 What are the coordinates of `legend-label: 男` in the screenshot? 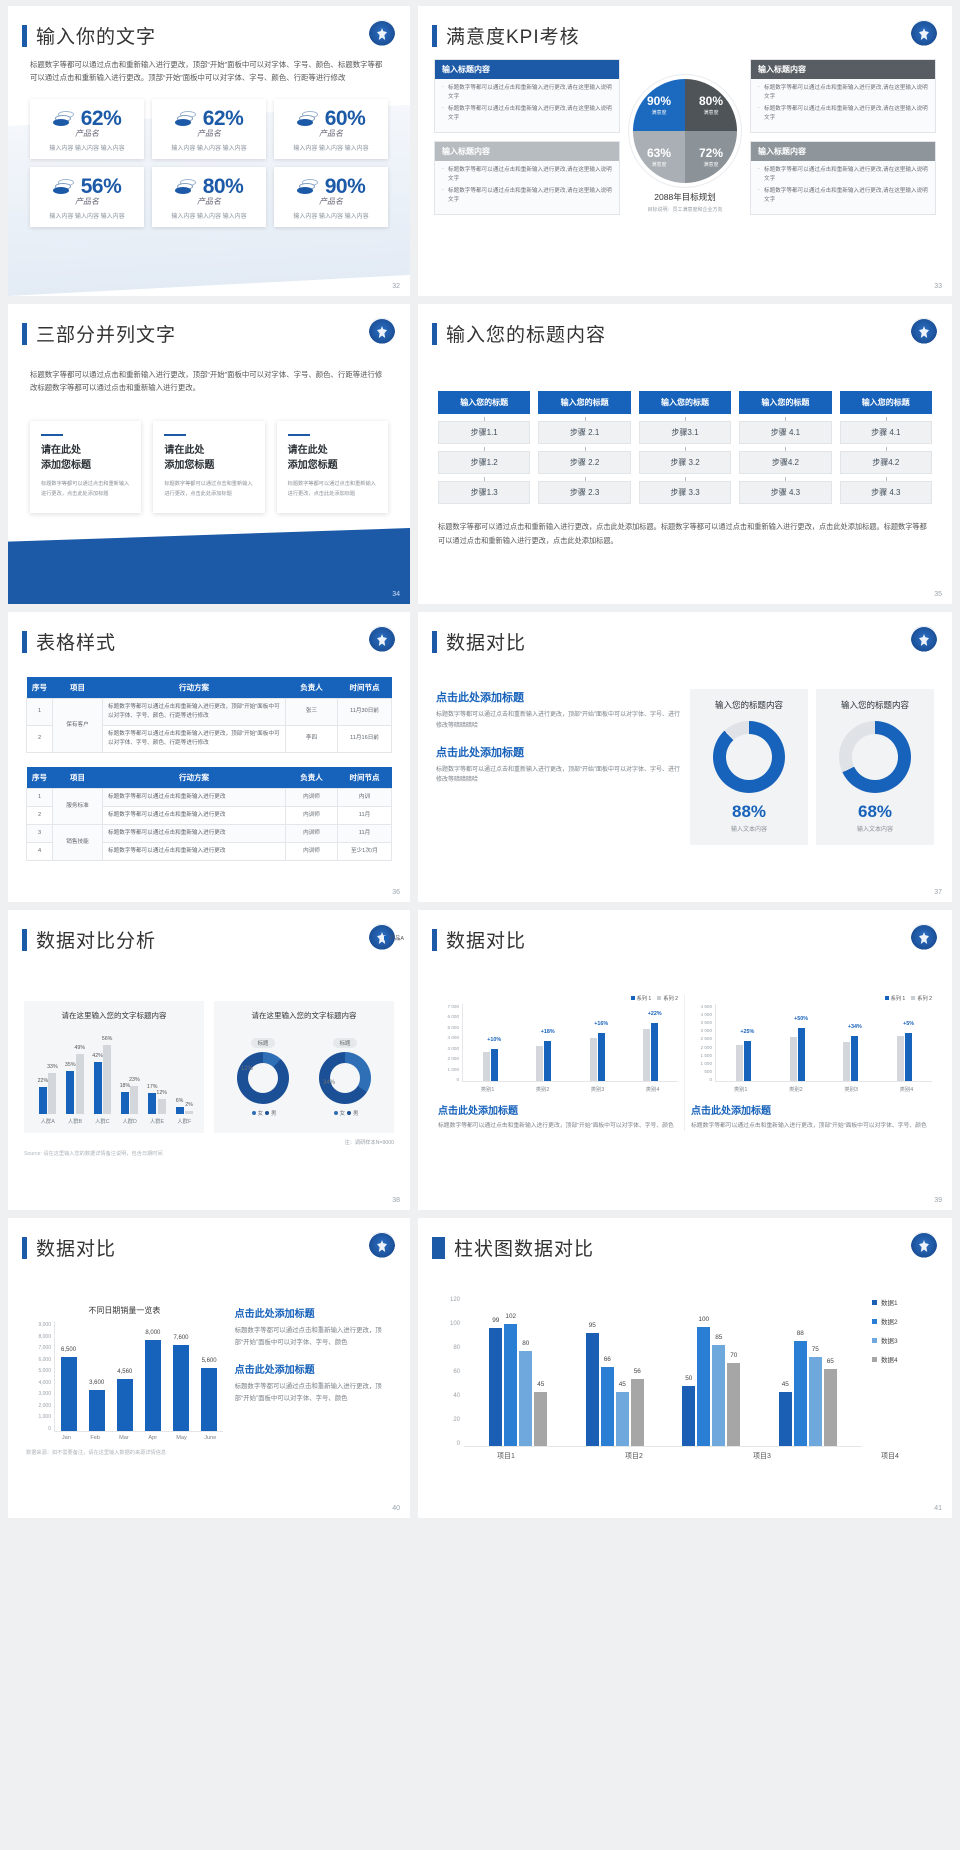 It's located at (274, 1114).